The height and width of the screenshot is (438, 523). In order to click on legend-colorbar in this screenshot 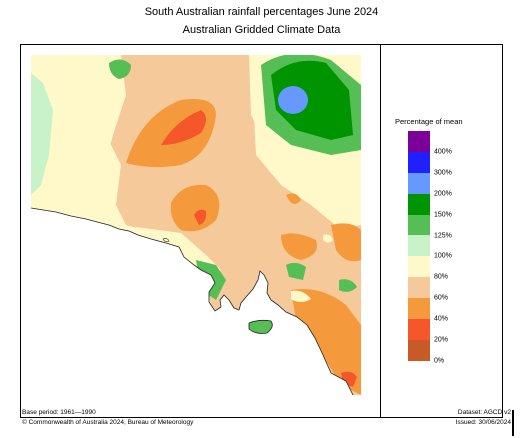, I will do `click(419, 246)`.